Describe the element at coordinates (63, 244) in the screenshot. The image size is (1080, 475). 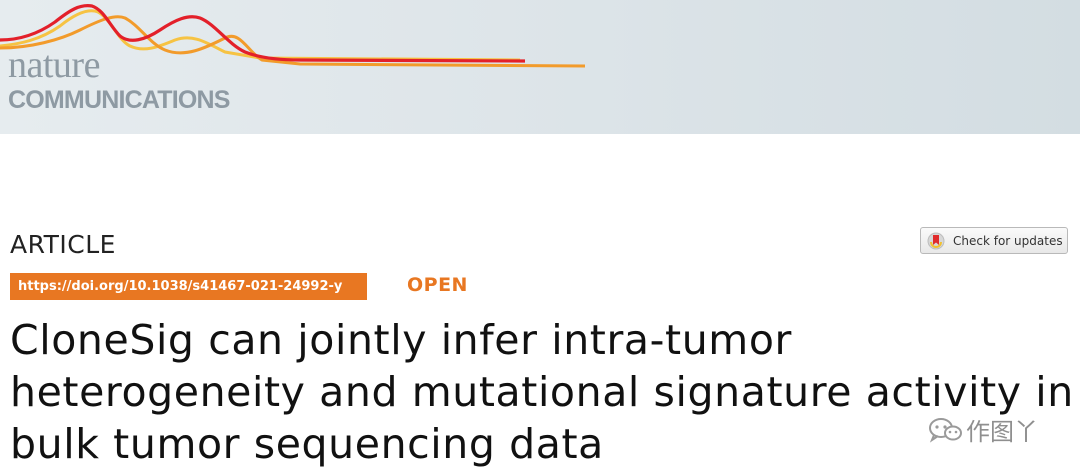
I see `article-type-label: ARTICLE` at that location.